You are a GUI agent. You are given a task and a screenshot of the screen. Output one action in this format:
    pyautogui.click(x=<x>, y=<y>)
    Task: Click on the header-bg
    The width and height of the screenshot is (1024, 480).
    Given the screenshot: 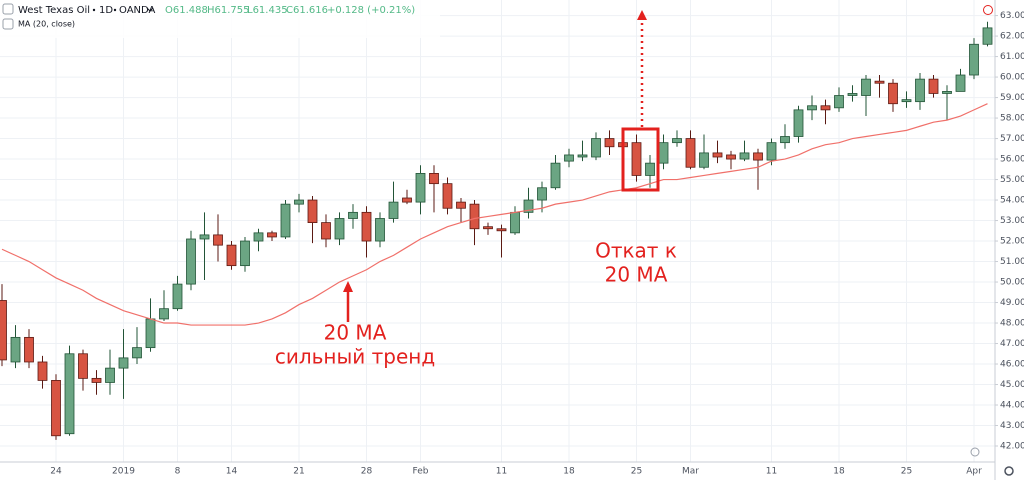 What is the action you would take?
    pyautogui.click(x=220, y=19)
    